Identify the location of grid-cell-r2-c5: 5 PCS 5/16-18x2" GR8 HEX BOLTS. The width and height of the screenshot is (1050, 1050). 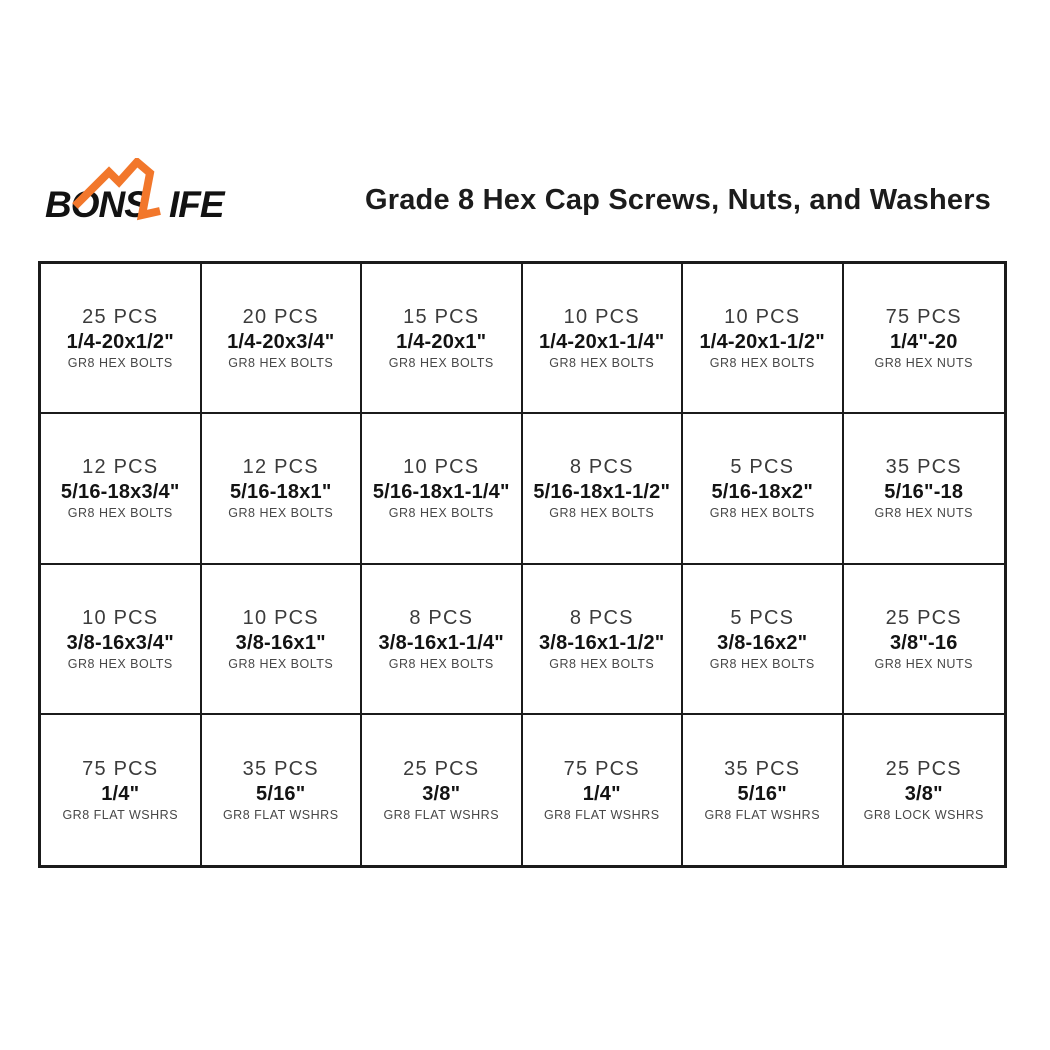
(763, 489).